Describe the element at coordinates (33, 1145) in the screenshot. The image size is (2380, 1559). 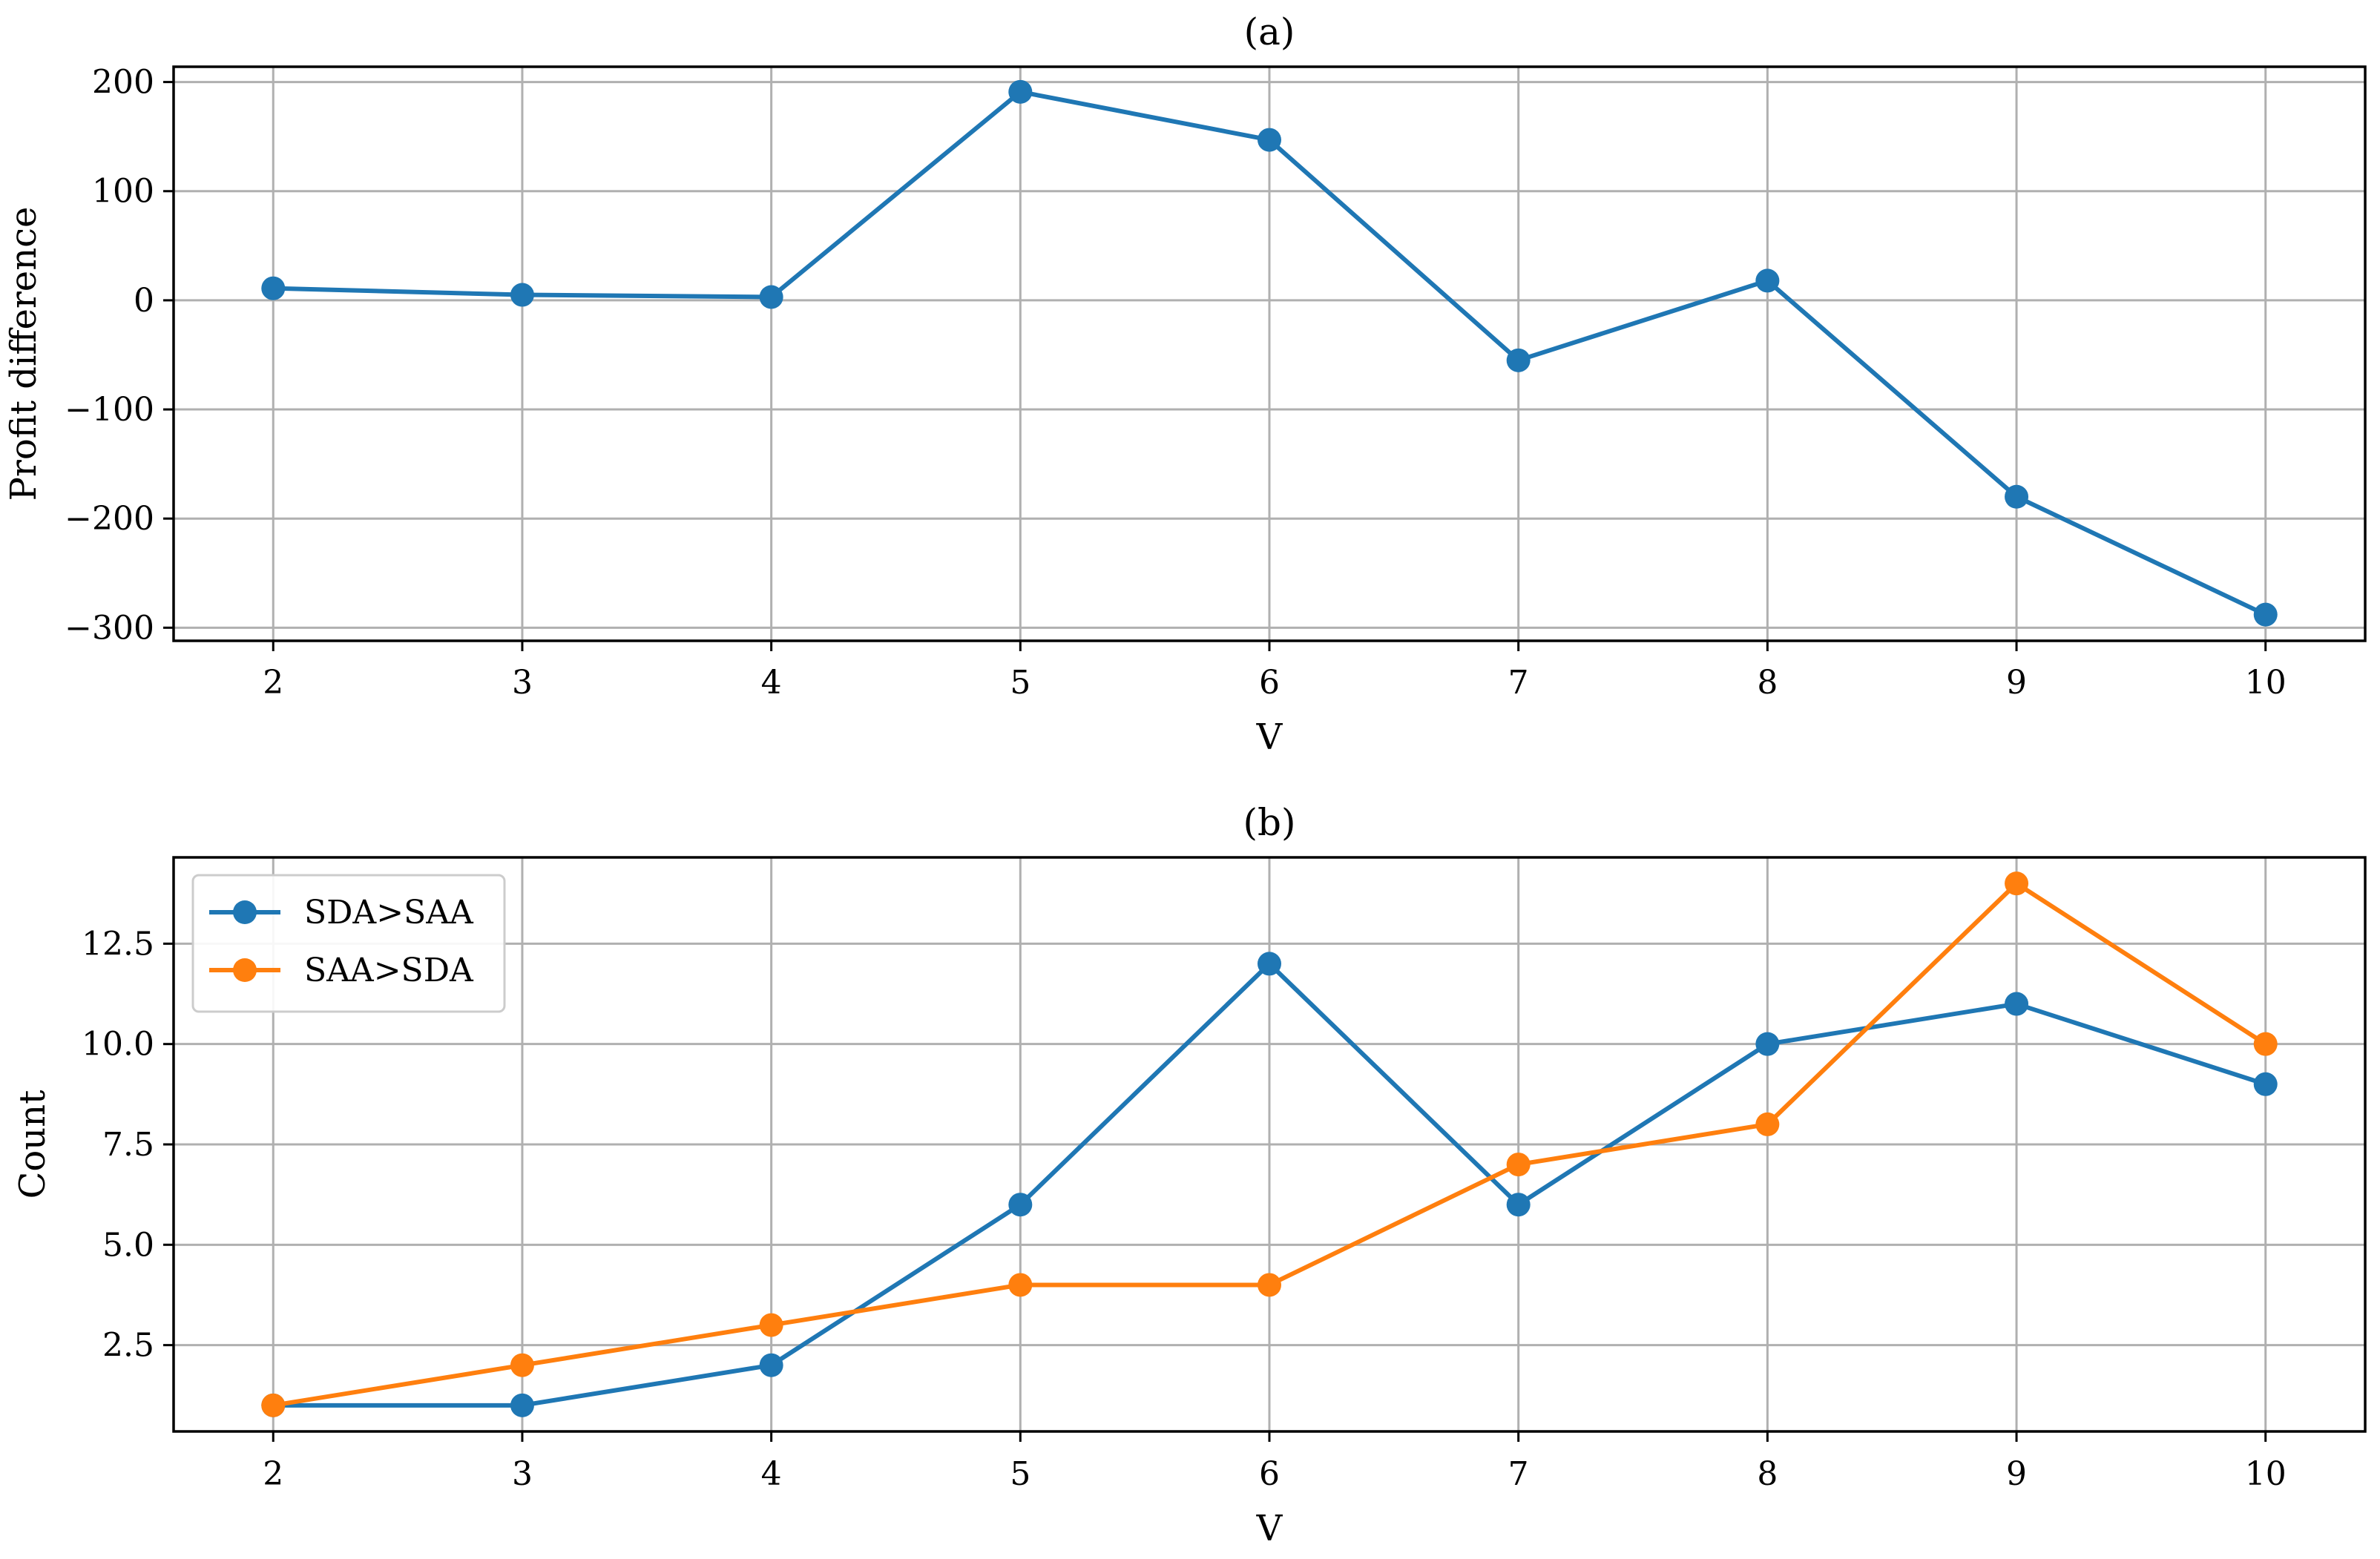
I see `y-axis-label: Count` at that location.